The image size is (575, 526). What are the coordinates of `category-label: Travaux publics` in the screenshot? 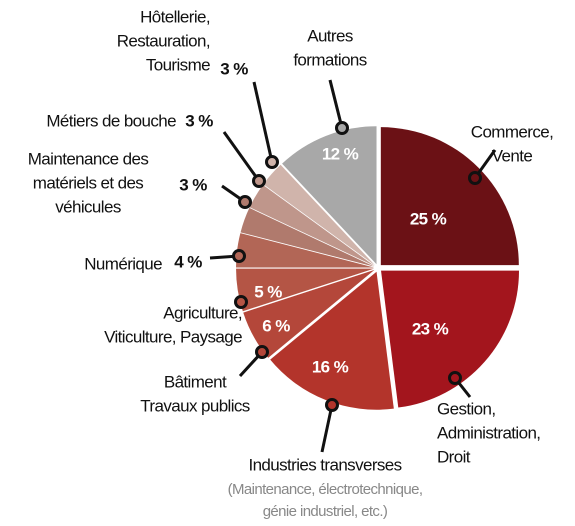 It's located at (195, 405).